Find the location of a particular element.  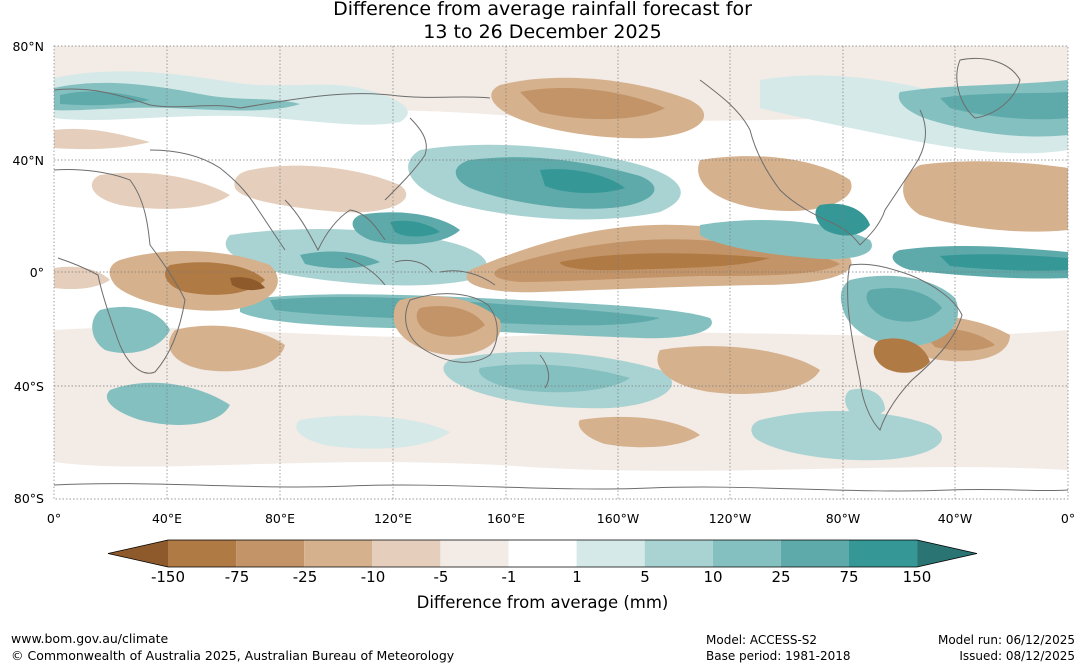

lat-label-40s: 40°S is located at coordinates (29, 386).